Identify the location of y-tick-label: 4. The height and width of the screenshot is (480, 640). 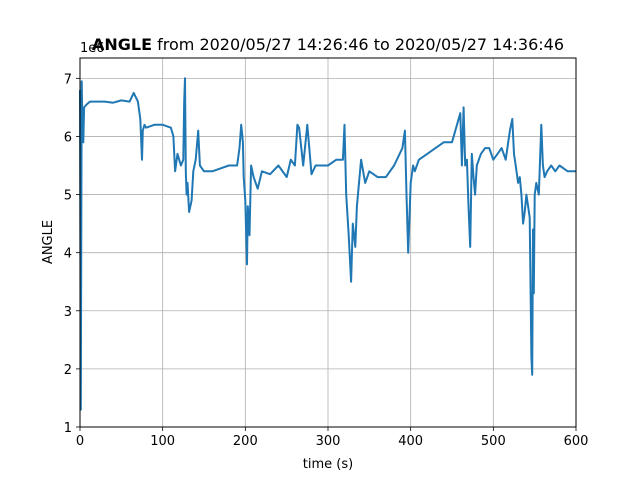
(68, 254).